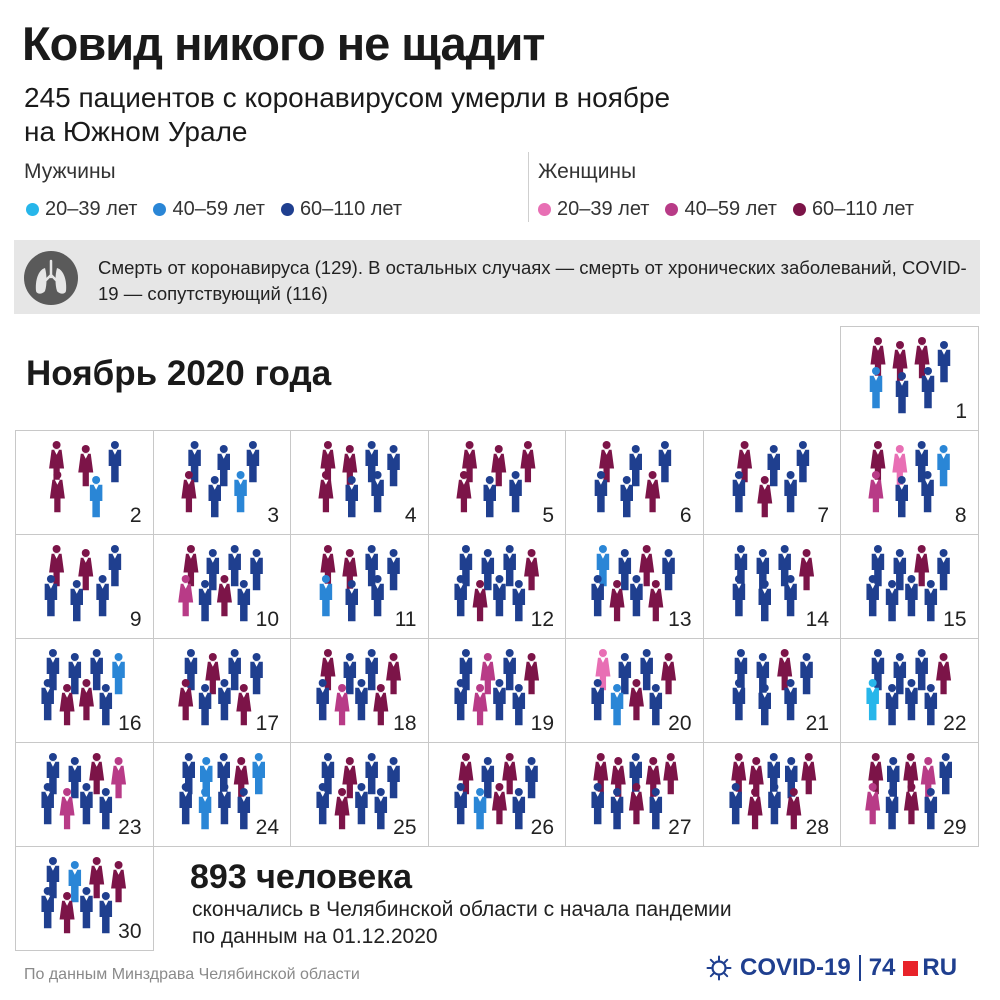 The width and height of the screenshot is (1000, 1000). What do you see at coordinates (273, 515) in the screenshot?
I see `day-number: 3` at bounding box center [273, 515].